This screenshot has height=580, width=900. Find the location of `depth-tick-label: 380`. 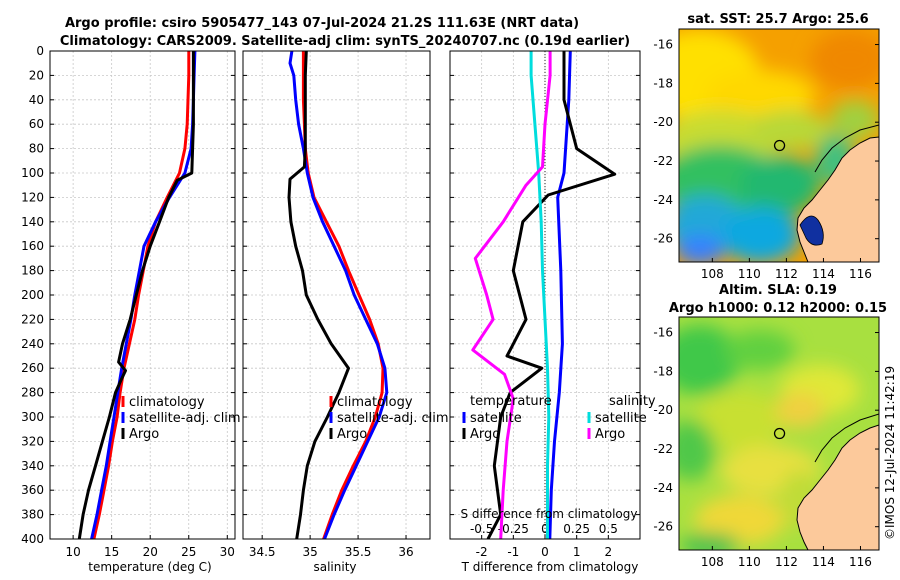

depth-tick-label: 380 is located at coordinates (32, 515).